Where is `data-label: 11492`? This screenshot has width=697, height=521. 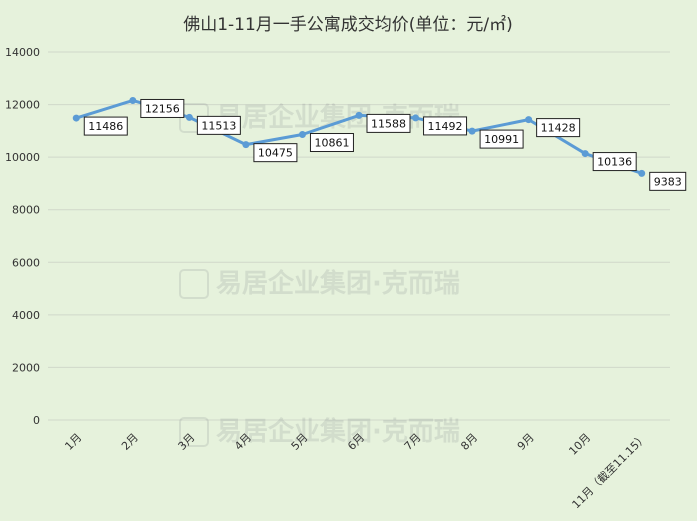 data-label: 11492 is located at coordinates (445, 126).